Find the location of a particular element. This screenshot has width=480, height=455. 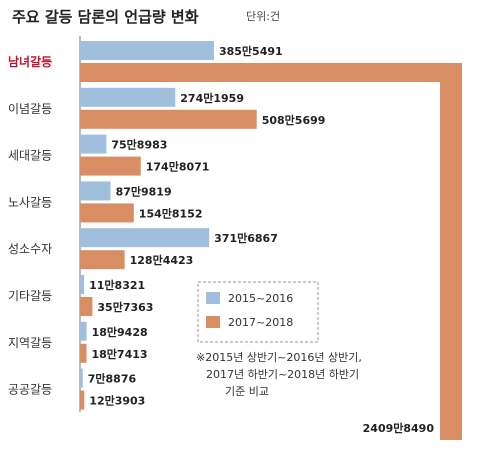

legend-label: 2015~2016 is located at coordinates (260, 298).